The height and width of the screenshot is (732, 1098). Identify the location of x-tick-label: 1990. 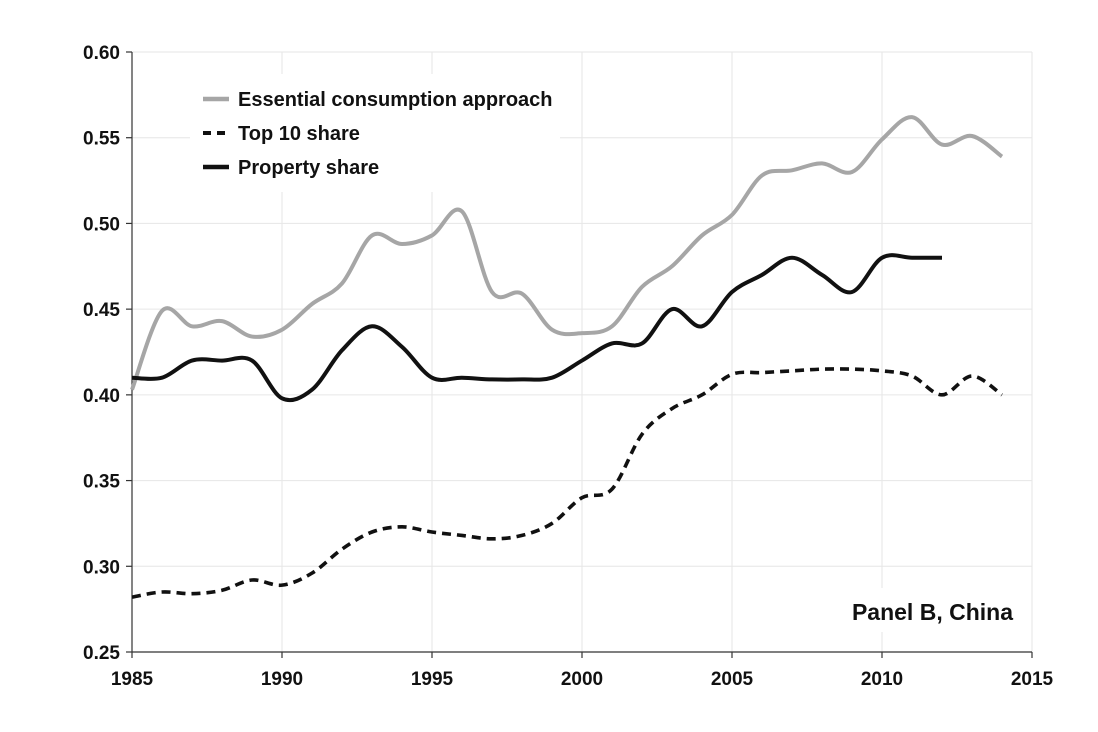
(282, 679).